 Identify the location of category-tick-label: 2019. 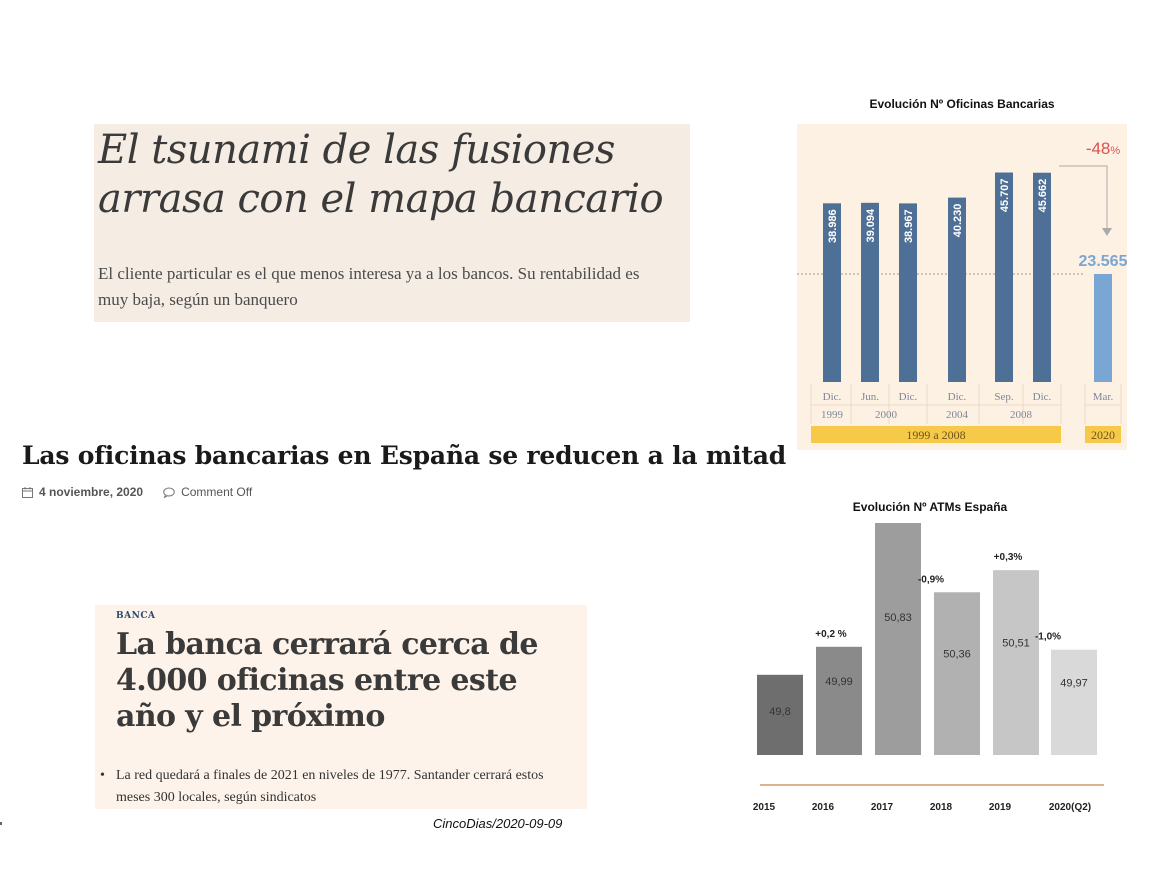
(1000, 807).